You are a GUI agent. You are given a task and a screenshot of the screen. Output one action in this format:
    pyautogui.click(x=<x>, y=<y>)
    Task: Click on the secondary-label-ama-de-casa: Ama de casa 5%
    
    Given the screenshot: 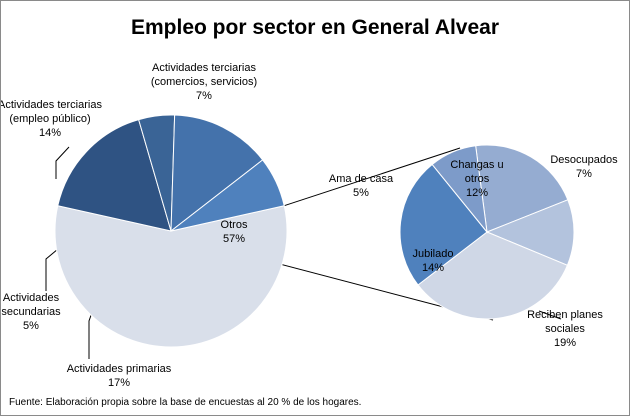 What is the action you would take?
    pyautogui.click(x=361, y=186)
    